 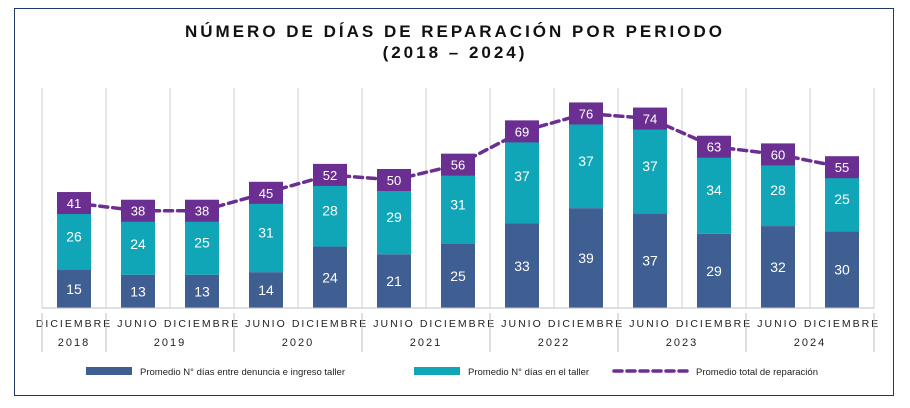 I want to click on year-label: 2022, so click(x=554, y=343).